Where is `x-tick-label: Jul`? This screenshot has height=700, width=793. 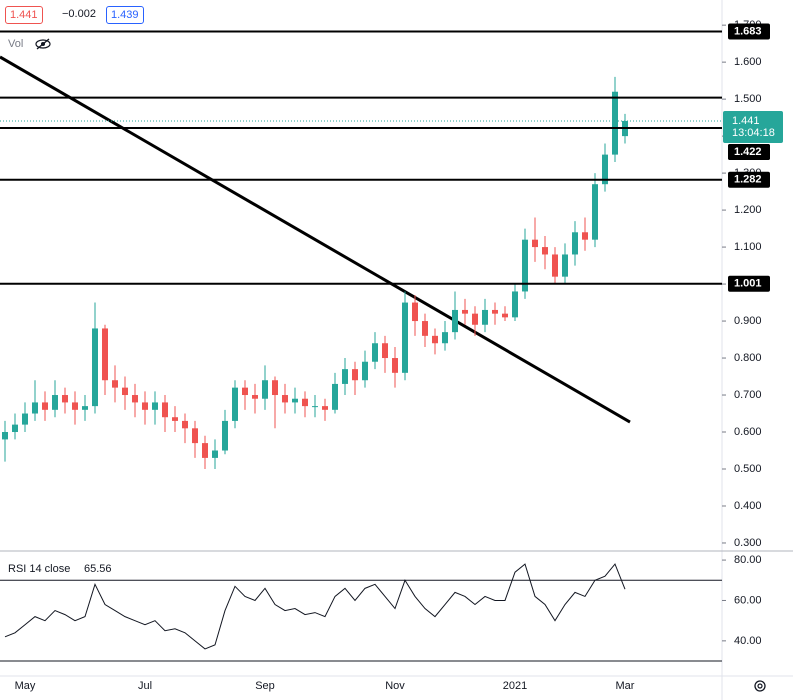
x-tick-label: Jul is located at coordinates (145, 686).